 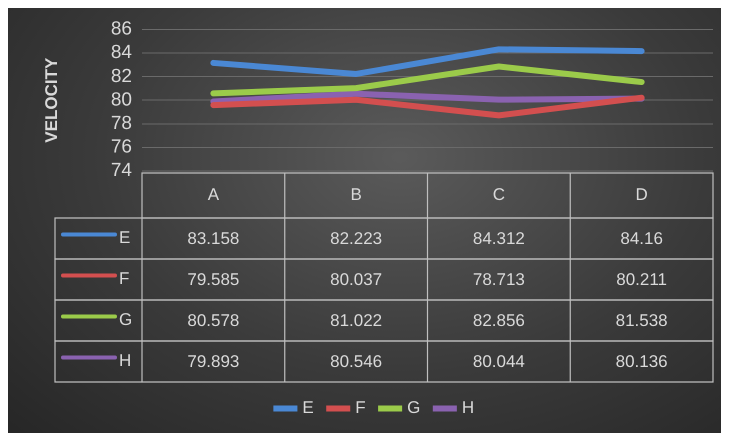 What do you see at coordinates (498, 362) in the screenshot?
I see `data-label: 80.044` at bounding box center [498, 362].